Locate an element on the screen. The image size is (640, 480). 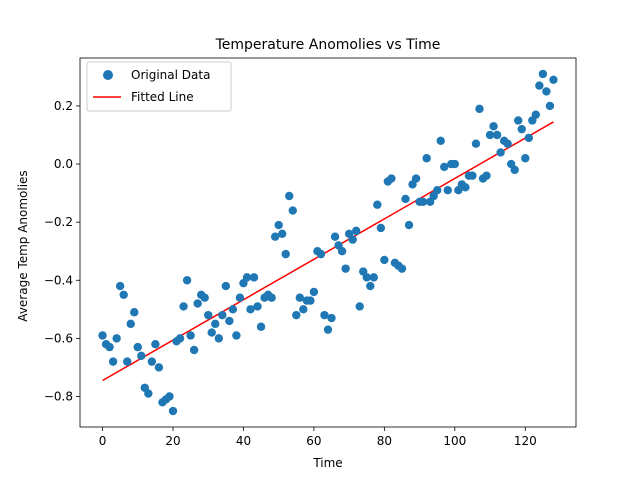
y-tick-label: −0.8 is located at coordinates (58, 396).